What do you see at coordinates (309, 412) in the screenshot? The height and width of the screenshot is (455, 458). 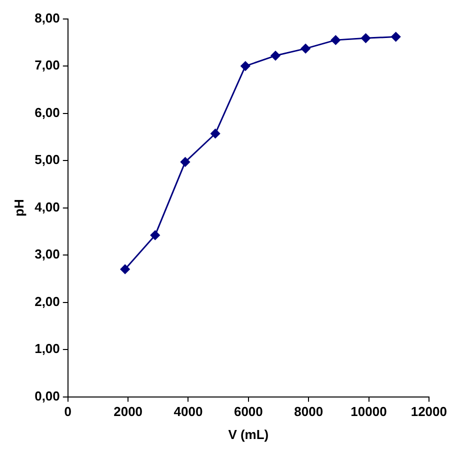 I see `x-tick-label: 8000` at bounding box center [309, 412].